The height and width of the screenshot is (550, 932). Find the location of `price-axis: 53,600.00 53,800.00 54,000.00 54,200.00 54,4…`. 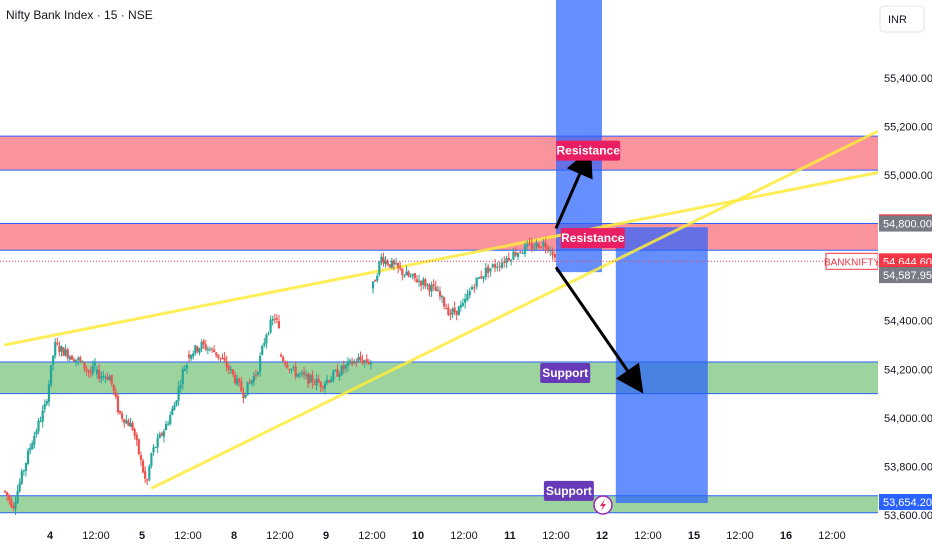

price-axis: 53,600.00 53,800.00 54,000.00 54,200.00 54,4… is located at coordinates (908, 297).